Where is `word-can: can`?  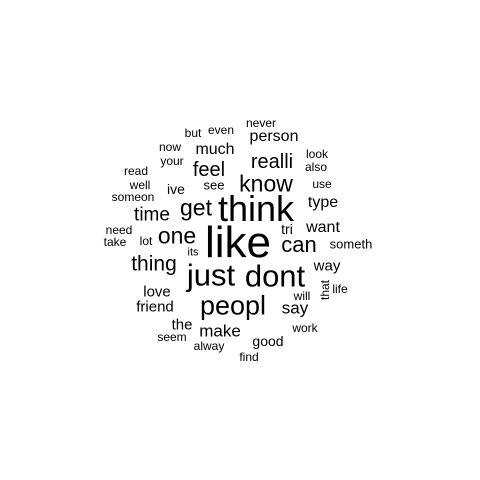
word-can: can is located at coordinates (299, 244).